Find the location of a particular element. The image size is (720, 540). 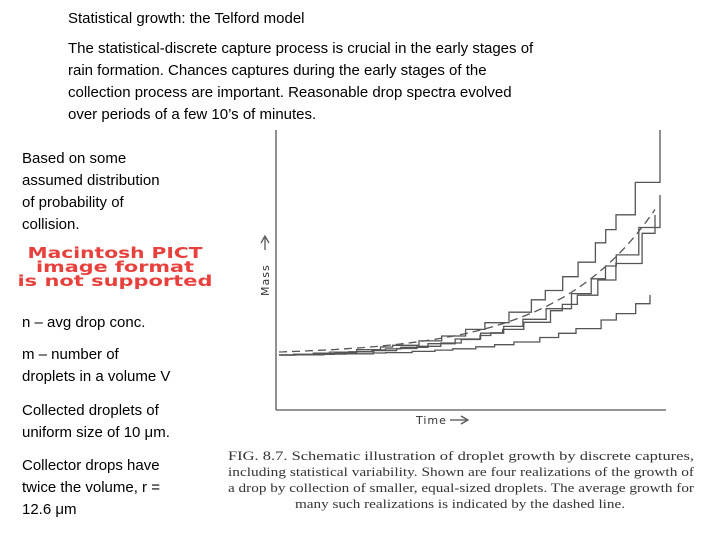

note-line: Based on some is located at coordinates (74, 158).